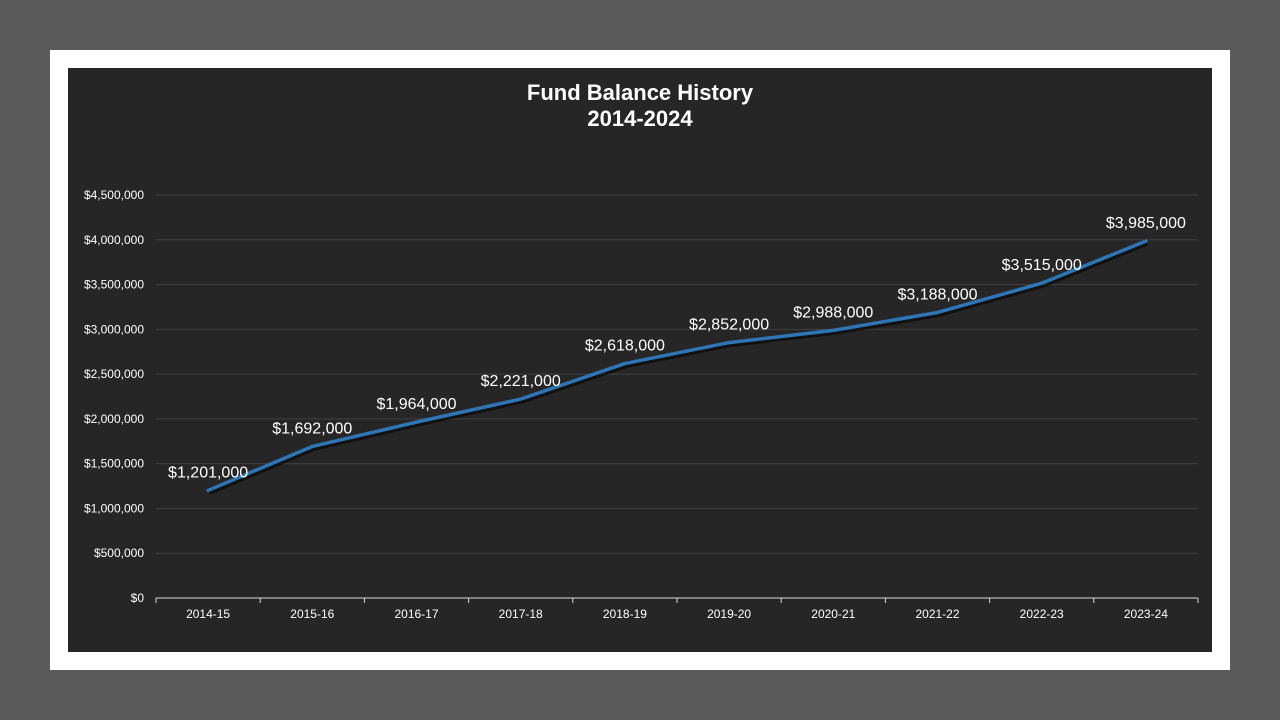 The image size is (1280, 720). I want to click on y-tick-label: $3,500,000, so click(114, 285).